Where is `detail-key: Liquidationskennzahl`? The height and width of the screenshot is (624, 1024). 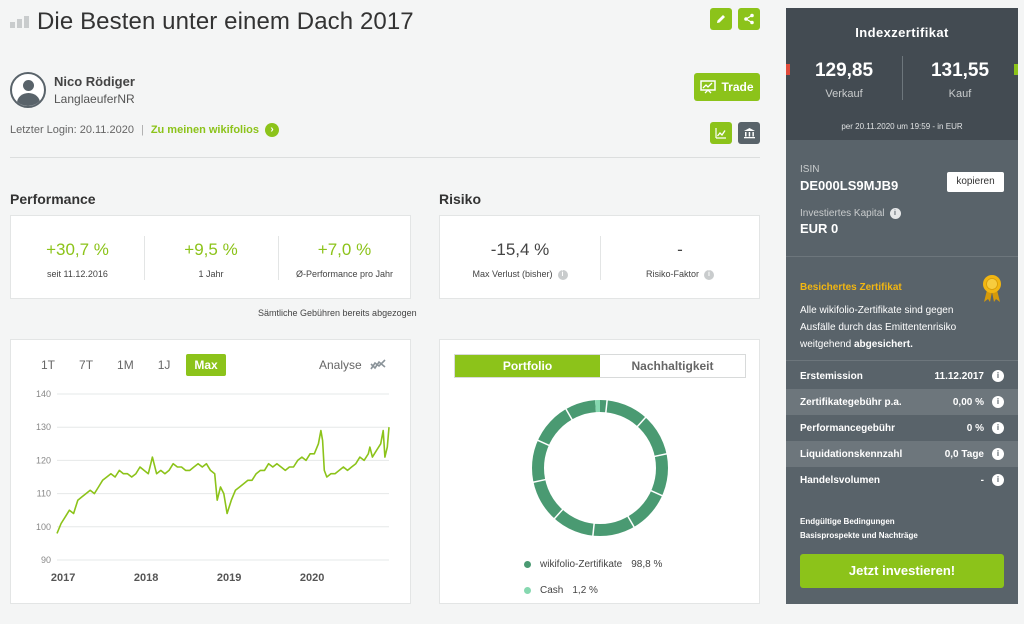
detail-key: Liquidationskennzahl is located at coordinates (851, 454).